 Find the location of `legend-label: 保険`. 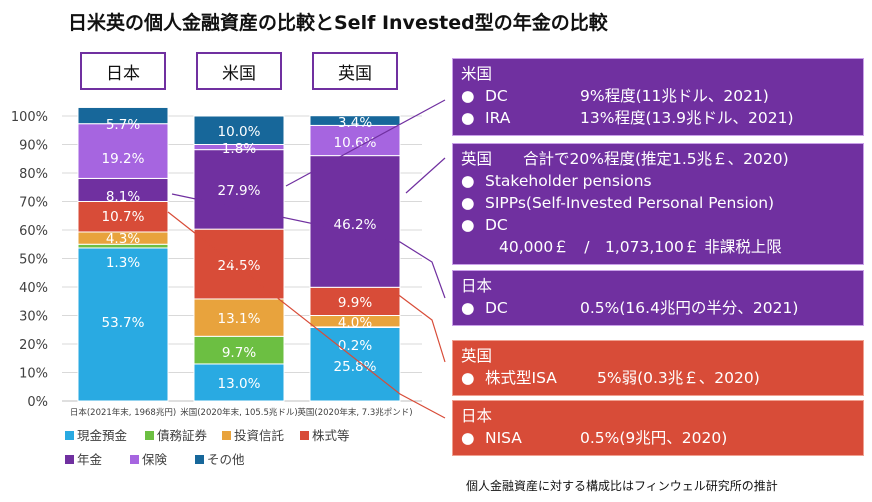

legend-label: 保険 is located at coordinates (155, 459).